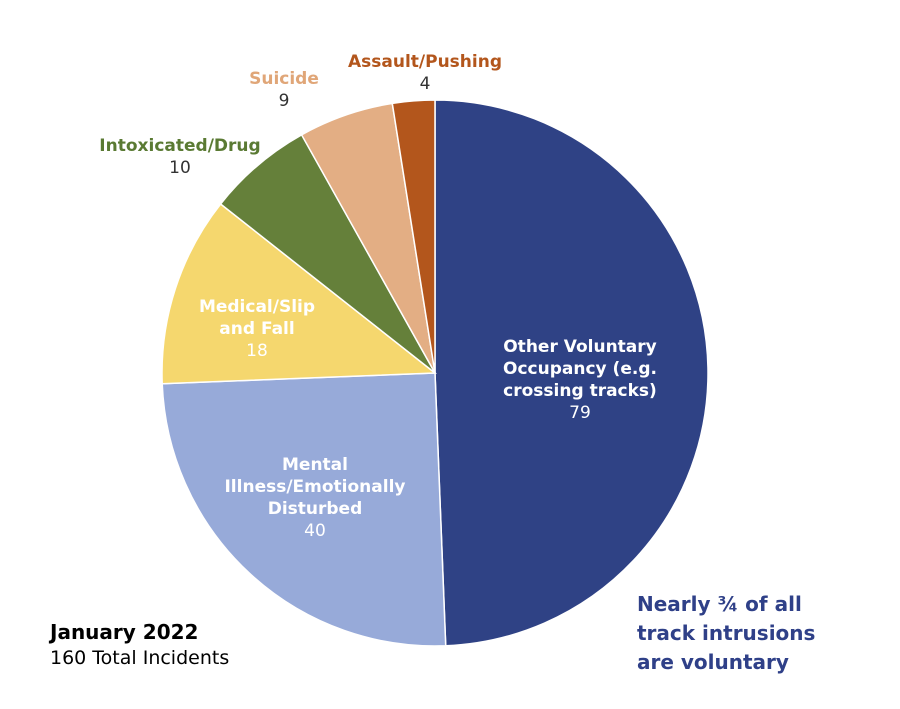 Image resolution: width=900 pixels, height=709 pixels. Describe the element at coordinates (580, 391) in the screenshot. I see `slice-name-line: crossing tracks)` at that location.